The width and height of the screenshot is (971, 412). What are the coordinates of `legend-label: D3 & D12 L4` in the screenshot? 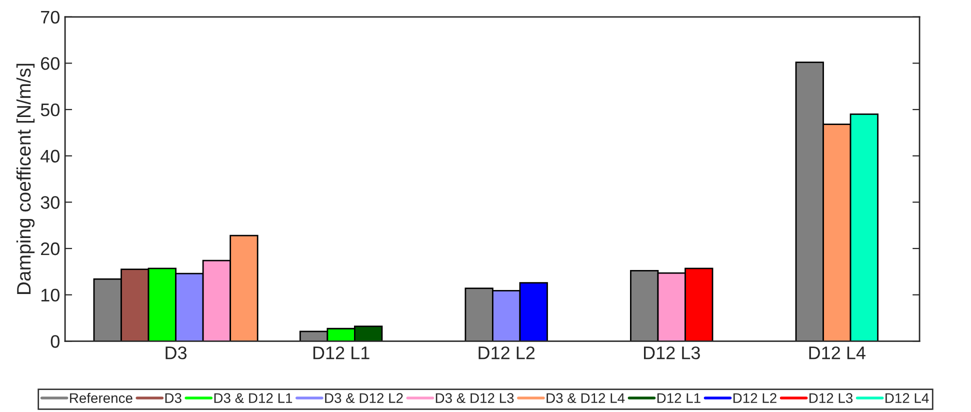 It's located at (585, 398).